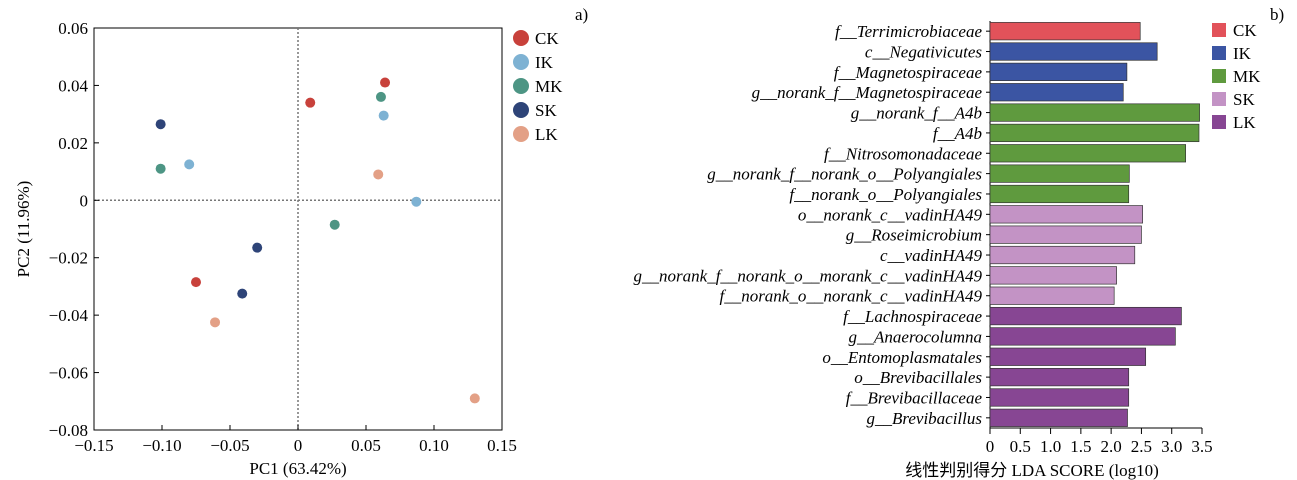 This screenshot has width=1297, height=480. What do you see at coordinates (915, 336) in the screenshot?
I see `lda-taxon-label: g__Anaerocolumna` at bounding box center [915, 336].